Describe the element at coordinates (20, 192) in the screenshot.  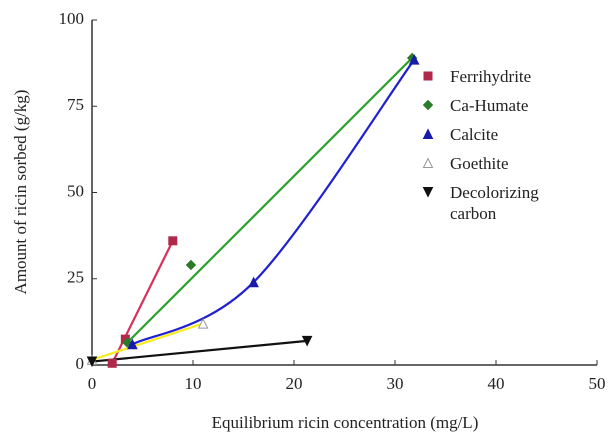
I see `y-axis-label: Amount of ricin sorbed (g/kg)` at that location.